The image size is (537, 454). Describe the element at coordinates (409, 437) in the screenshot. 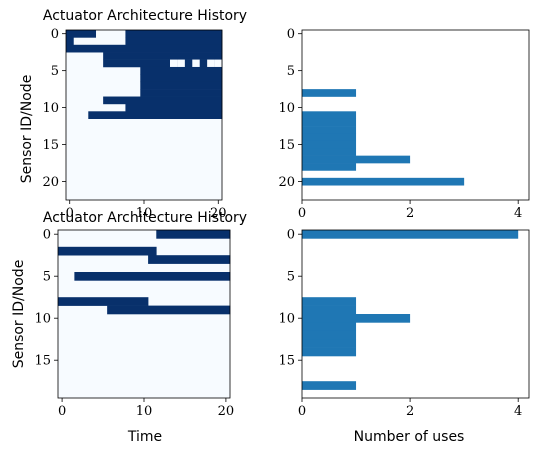

I see `x-axis-label: Number of uses` at that location.